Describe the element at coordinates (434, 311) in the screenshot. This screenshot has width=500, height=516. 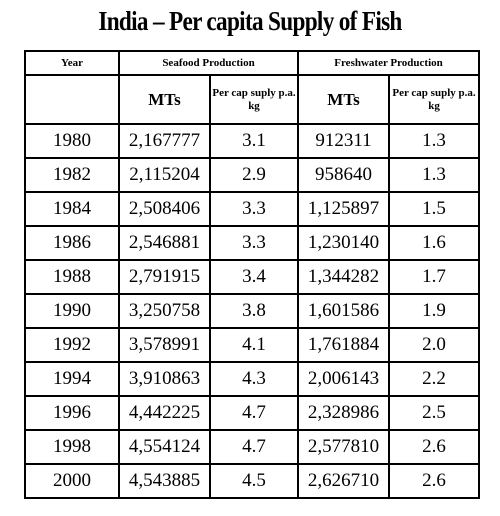
I see `fresh-percap-cell: 1.9` at that location.